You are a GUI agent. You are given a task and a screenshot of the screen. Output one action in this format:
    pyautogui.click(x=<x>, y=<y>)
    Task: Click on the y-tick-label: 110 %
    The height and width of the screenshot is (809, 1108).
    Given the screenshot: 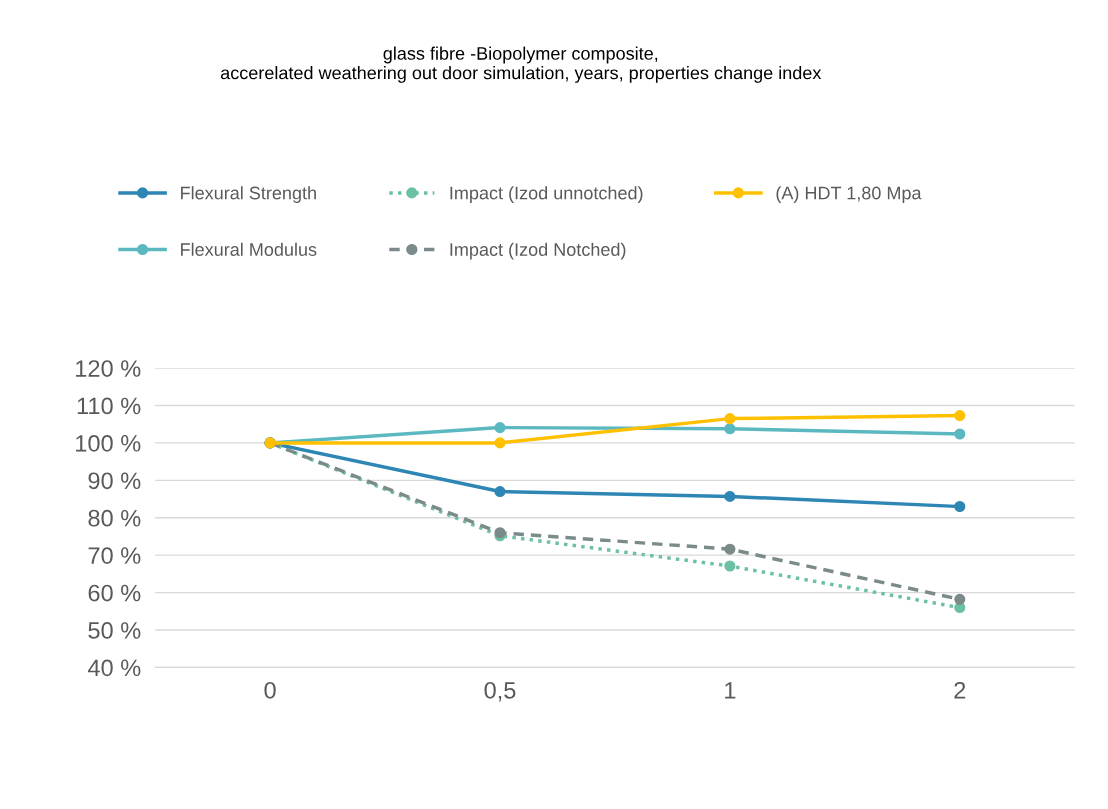 What is the action you would take?
    pyautogui.click(x=109, y=406)
    